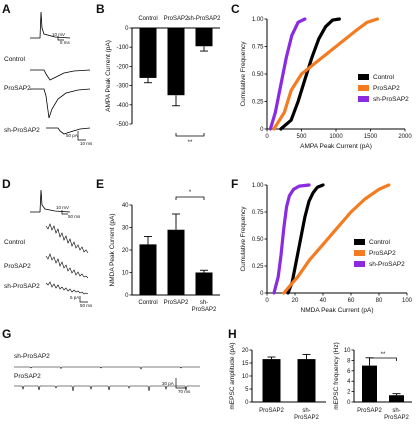 The width and height of the screenshot is (420, 438). Describe the element at coordinates (234, 184) in the screenshot. I see `panel-label-f: F` at that location.